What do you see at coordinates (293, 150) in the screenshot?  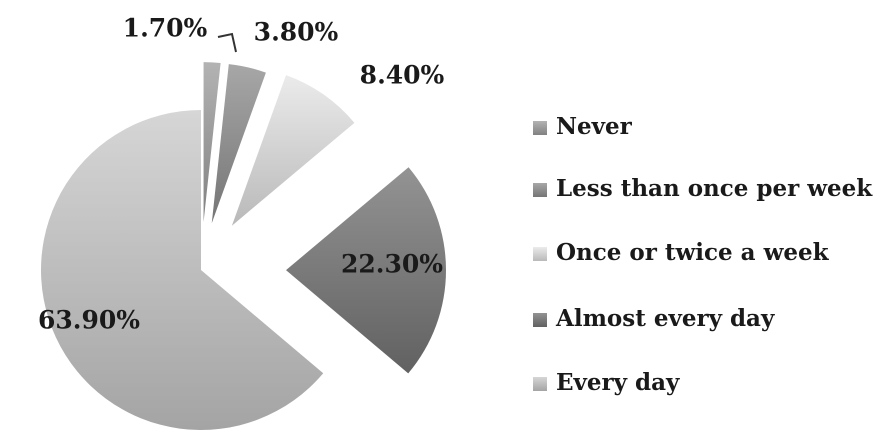 I see `pie-slice-once-or-twice-a-week` at bounding box center [293, 150].